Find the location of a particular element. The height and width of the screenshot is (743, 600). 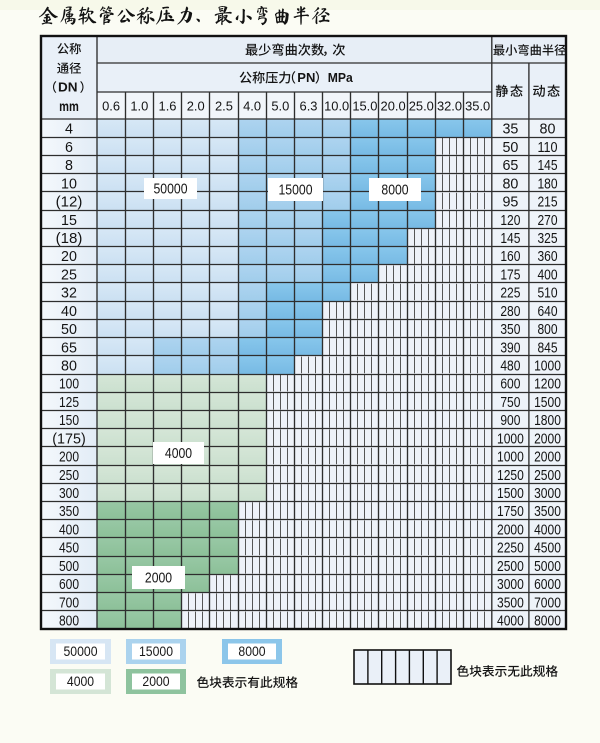

svg-text: 15.0 is located at coordinates (364, 106).